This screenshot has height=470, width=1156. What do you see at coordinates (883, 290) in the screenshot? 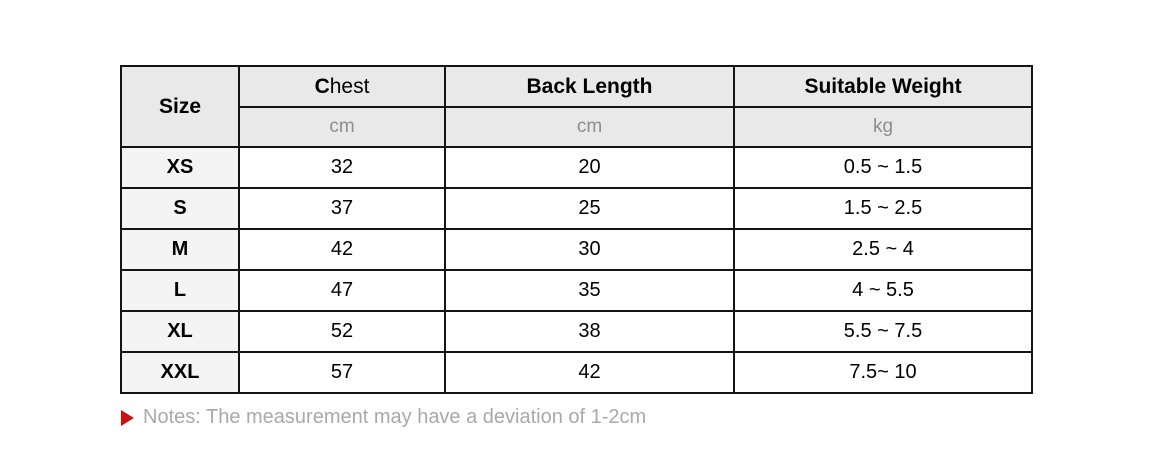
I see `row-weight-cell: 4 ~ 5.5` at bounding box center [883, 290].